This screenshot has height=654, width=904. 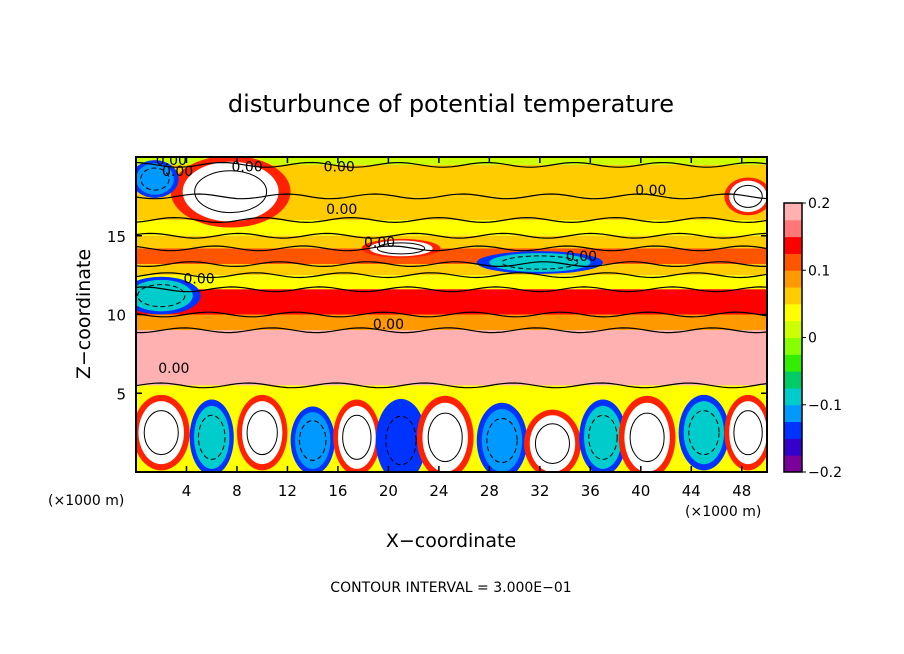 What do you see at coordinates (237, 491) in the screenshot?
I see `x-tick-label-1: 8` at bounding box center [237, 491].